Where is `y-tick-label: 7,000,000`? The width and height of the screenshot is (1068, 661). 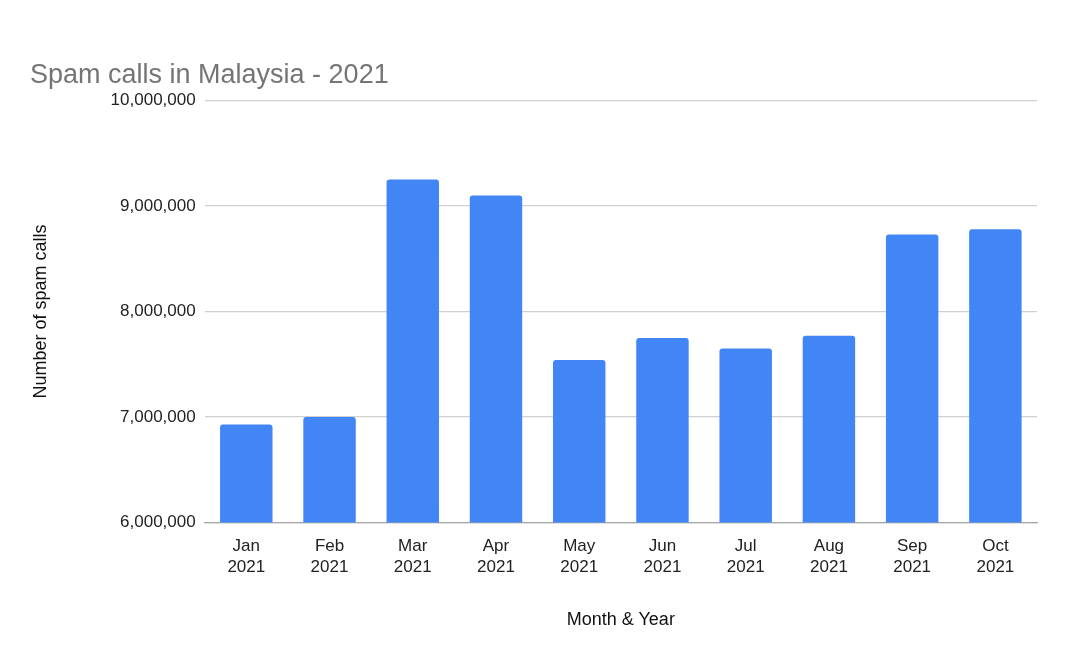
y-tick-label: 7,000,000 is located at coordinates (158, 416).